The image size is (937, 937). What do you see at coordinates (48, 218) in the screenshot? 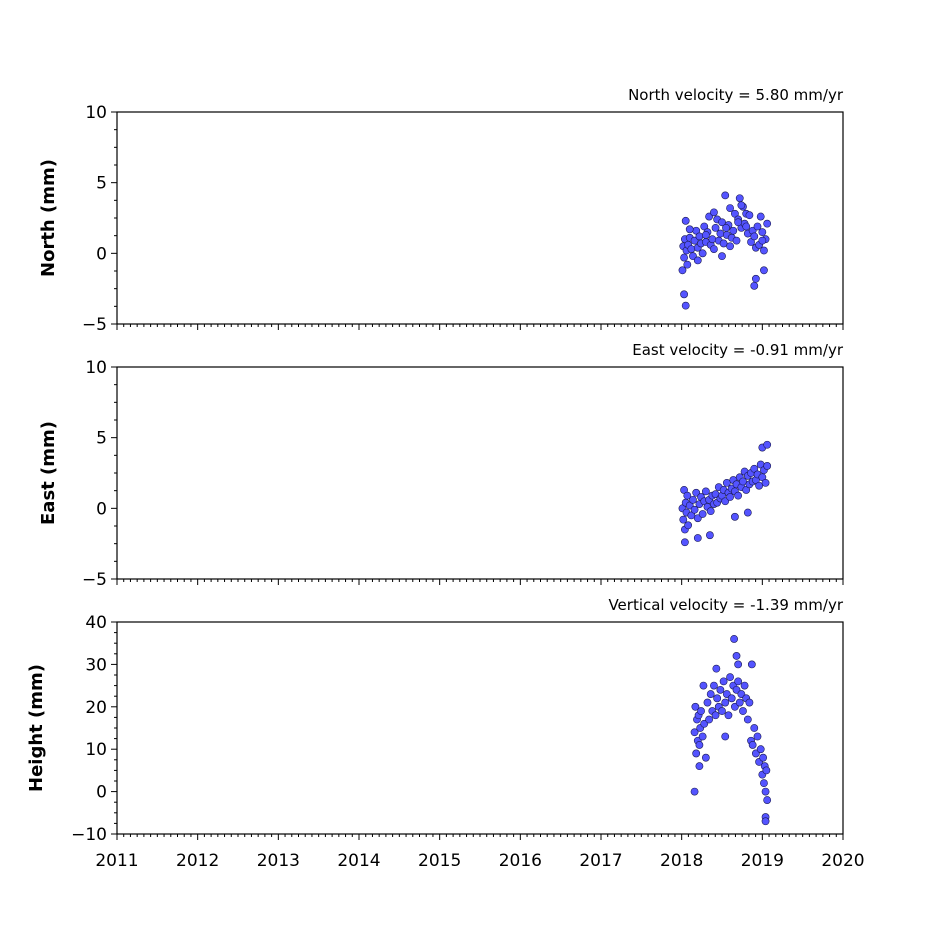
I see `y-axis-label: North (mm)` at bounding box center [48, 218].